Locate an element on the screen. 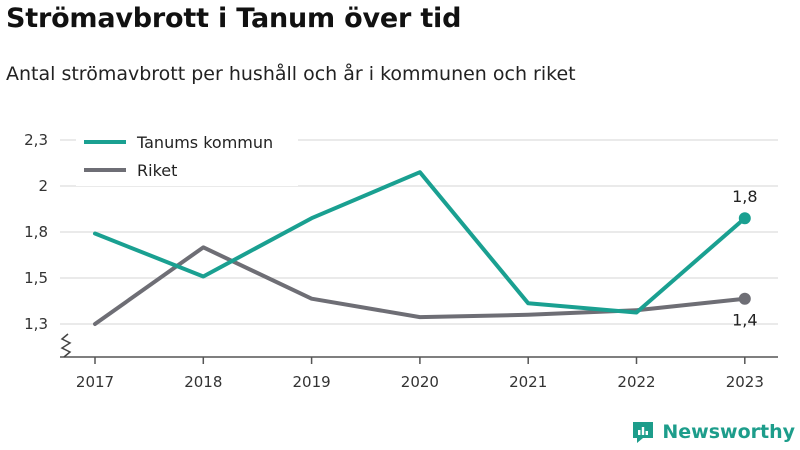 This screenshot has width=800, height=450. x-tick-label: 2022 is located at coordinates (636, 382).